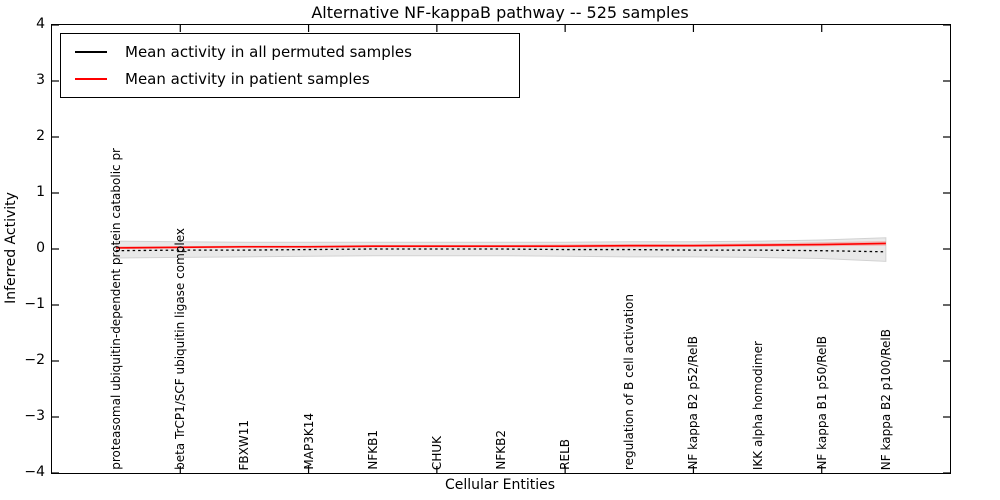 The height and width of the screenshot is (500, 1000). I want to click on band-permuted-samples-range, so click(501, 249).